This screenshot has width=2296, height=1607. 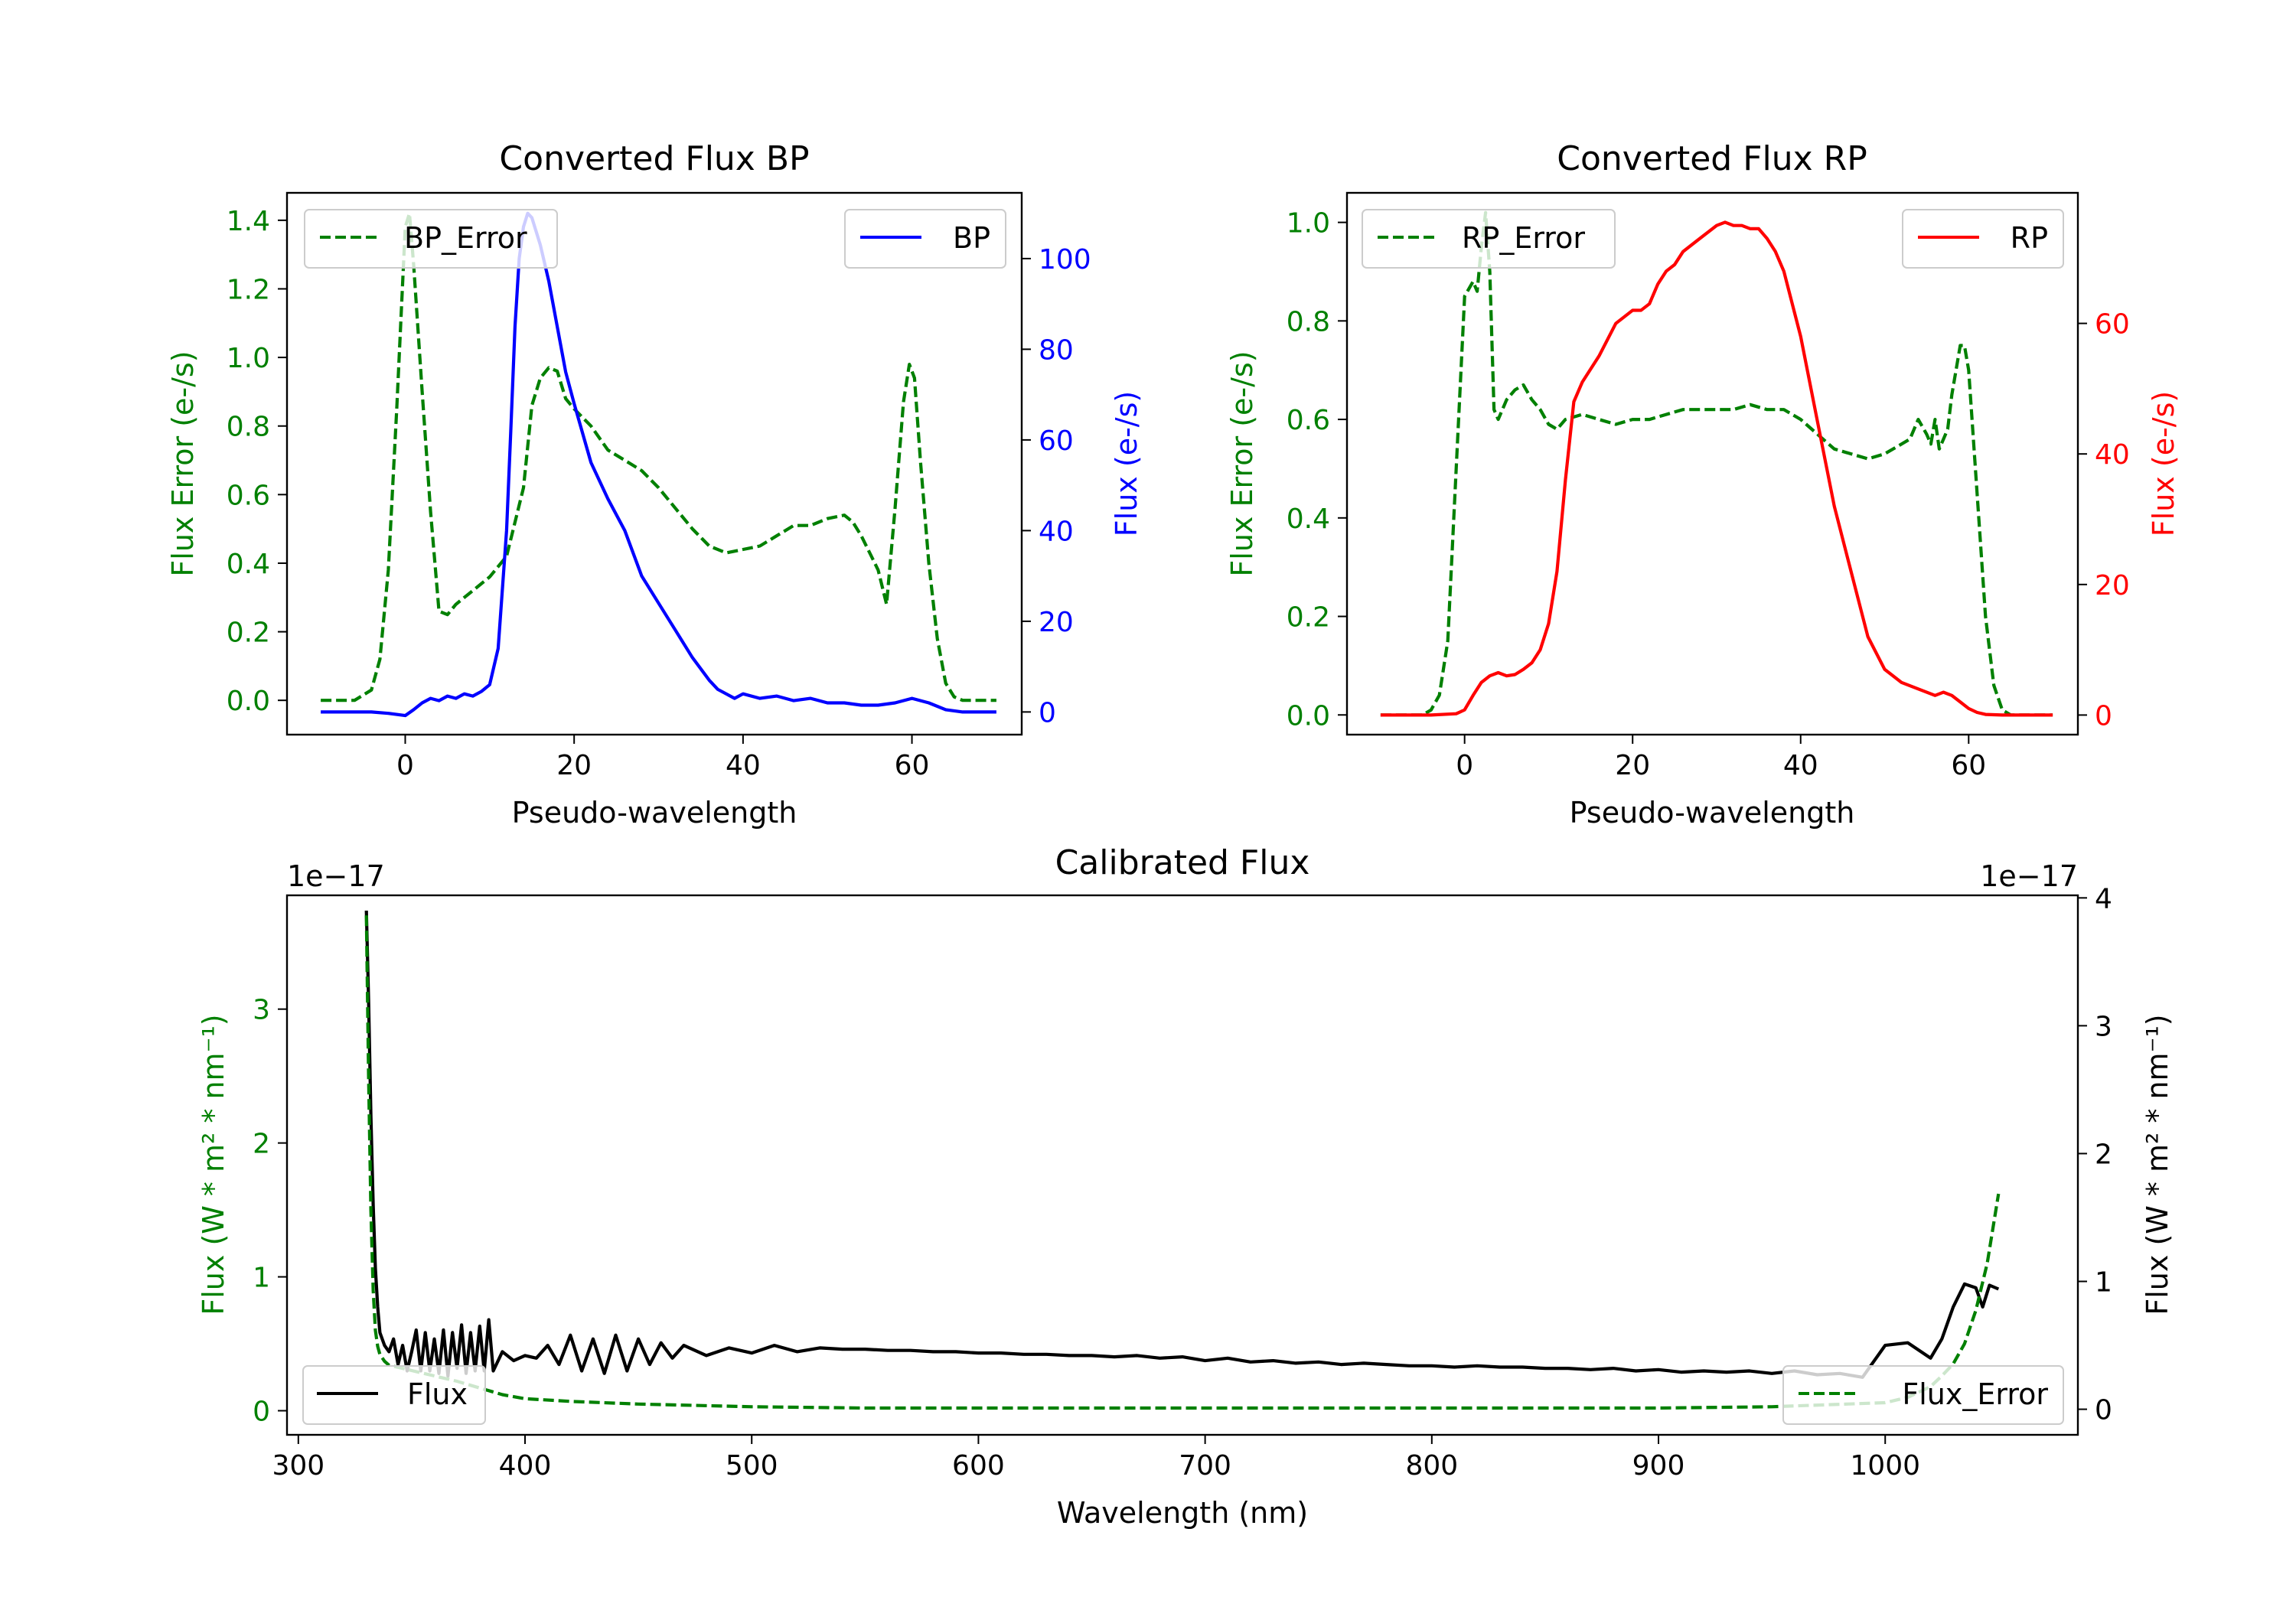 What do you see at coordinates (1308, 716) in the screenshot?
I see `rp-left-tick-label: 0.0` at bounding box center [1308, 716].